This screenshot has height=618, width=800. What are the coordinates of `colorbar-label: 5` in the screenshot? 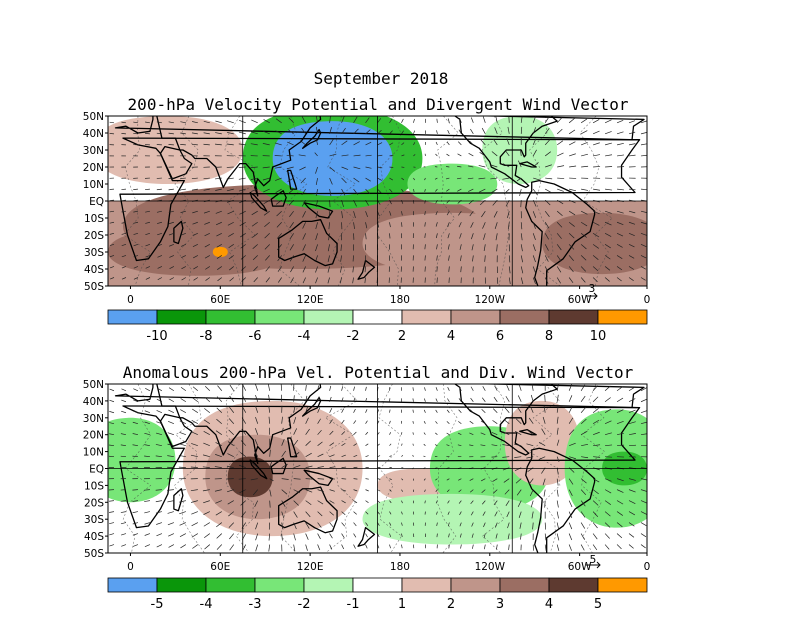 It's located at (598, 604).